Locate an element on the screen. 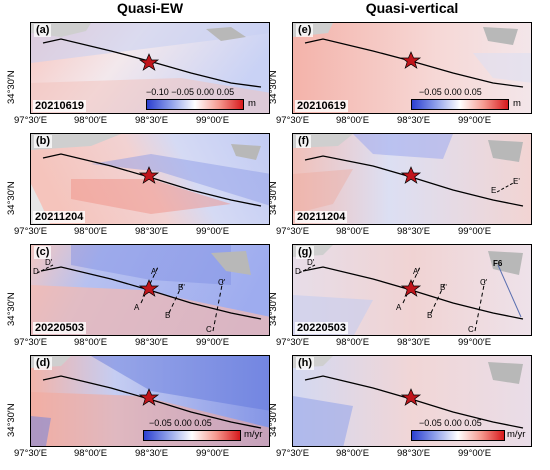 Image resolution: width=550 pixels, height=470 pixels. panel-c: (c) 20220503 A A' B B' C C' D D' is located at coordinates (150, 290).